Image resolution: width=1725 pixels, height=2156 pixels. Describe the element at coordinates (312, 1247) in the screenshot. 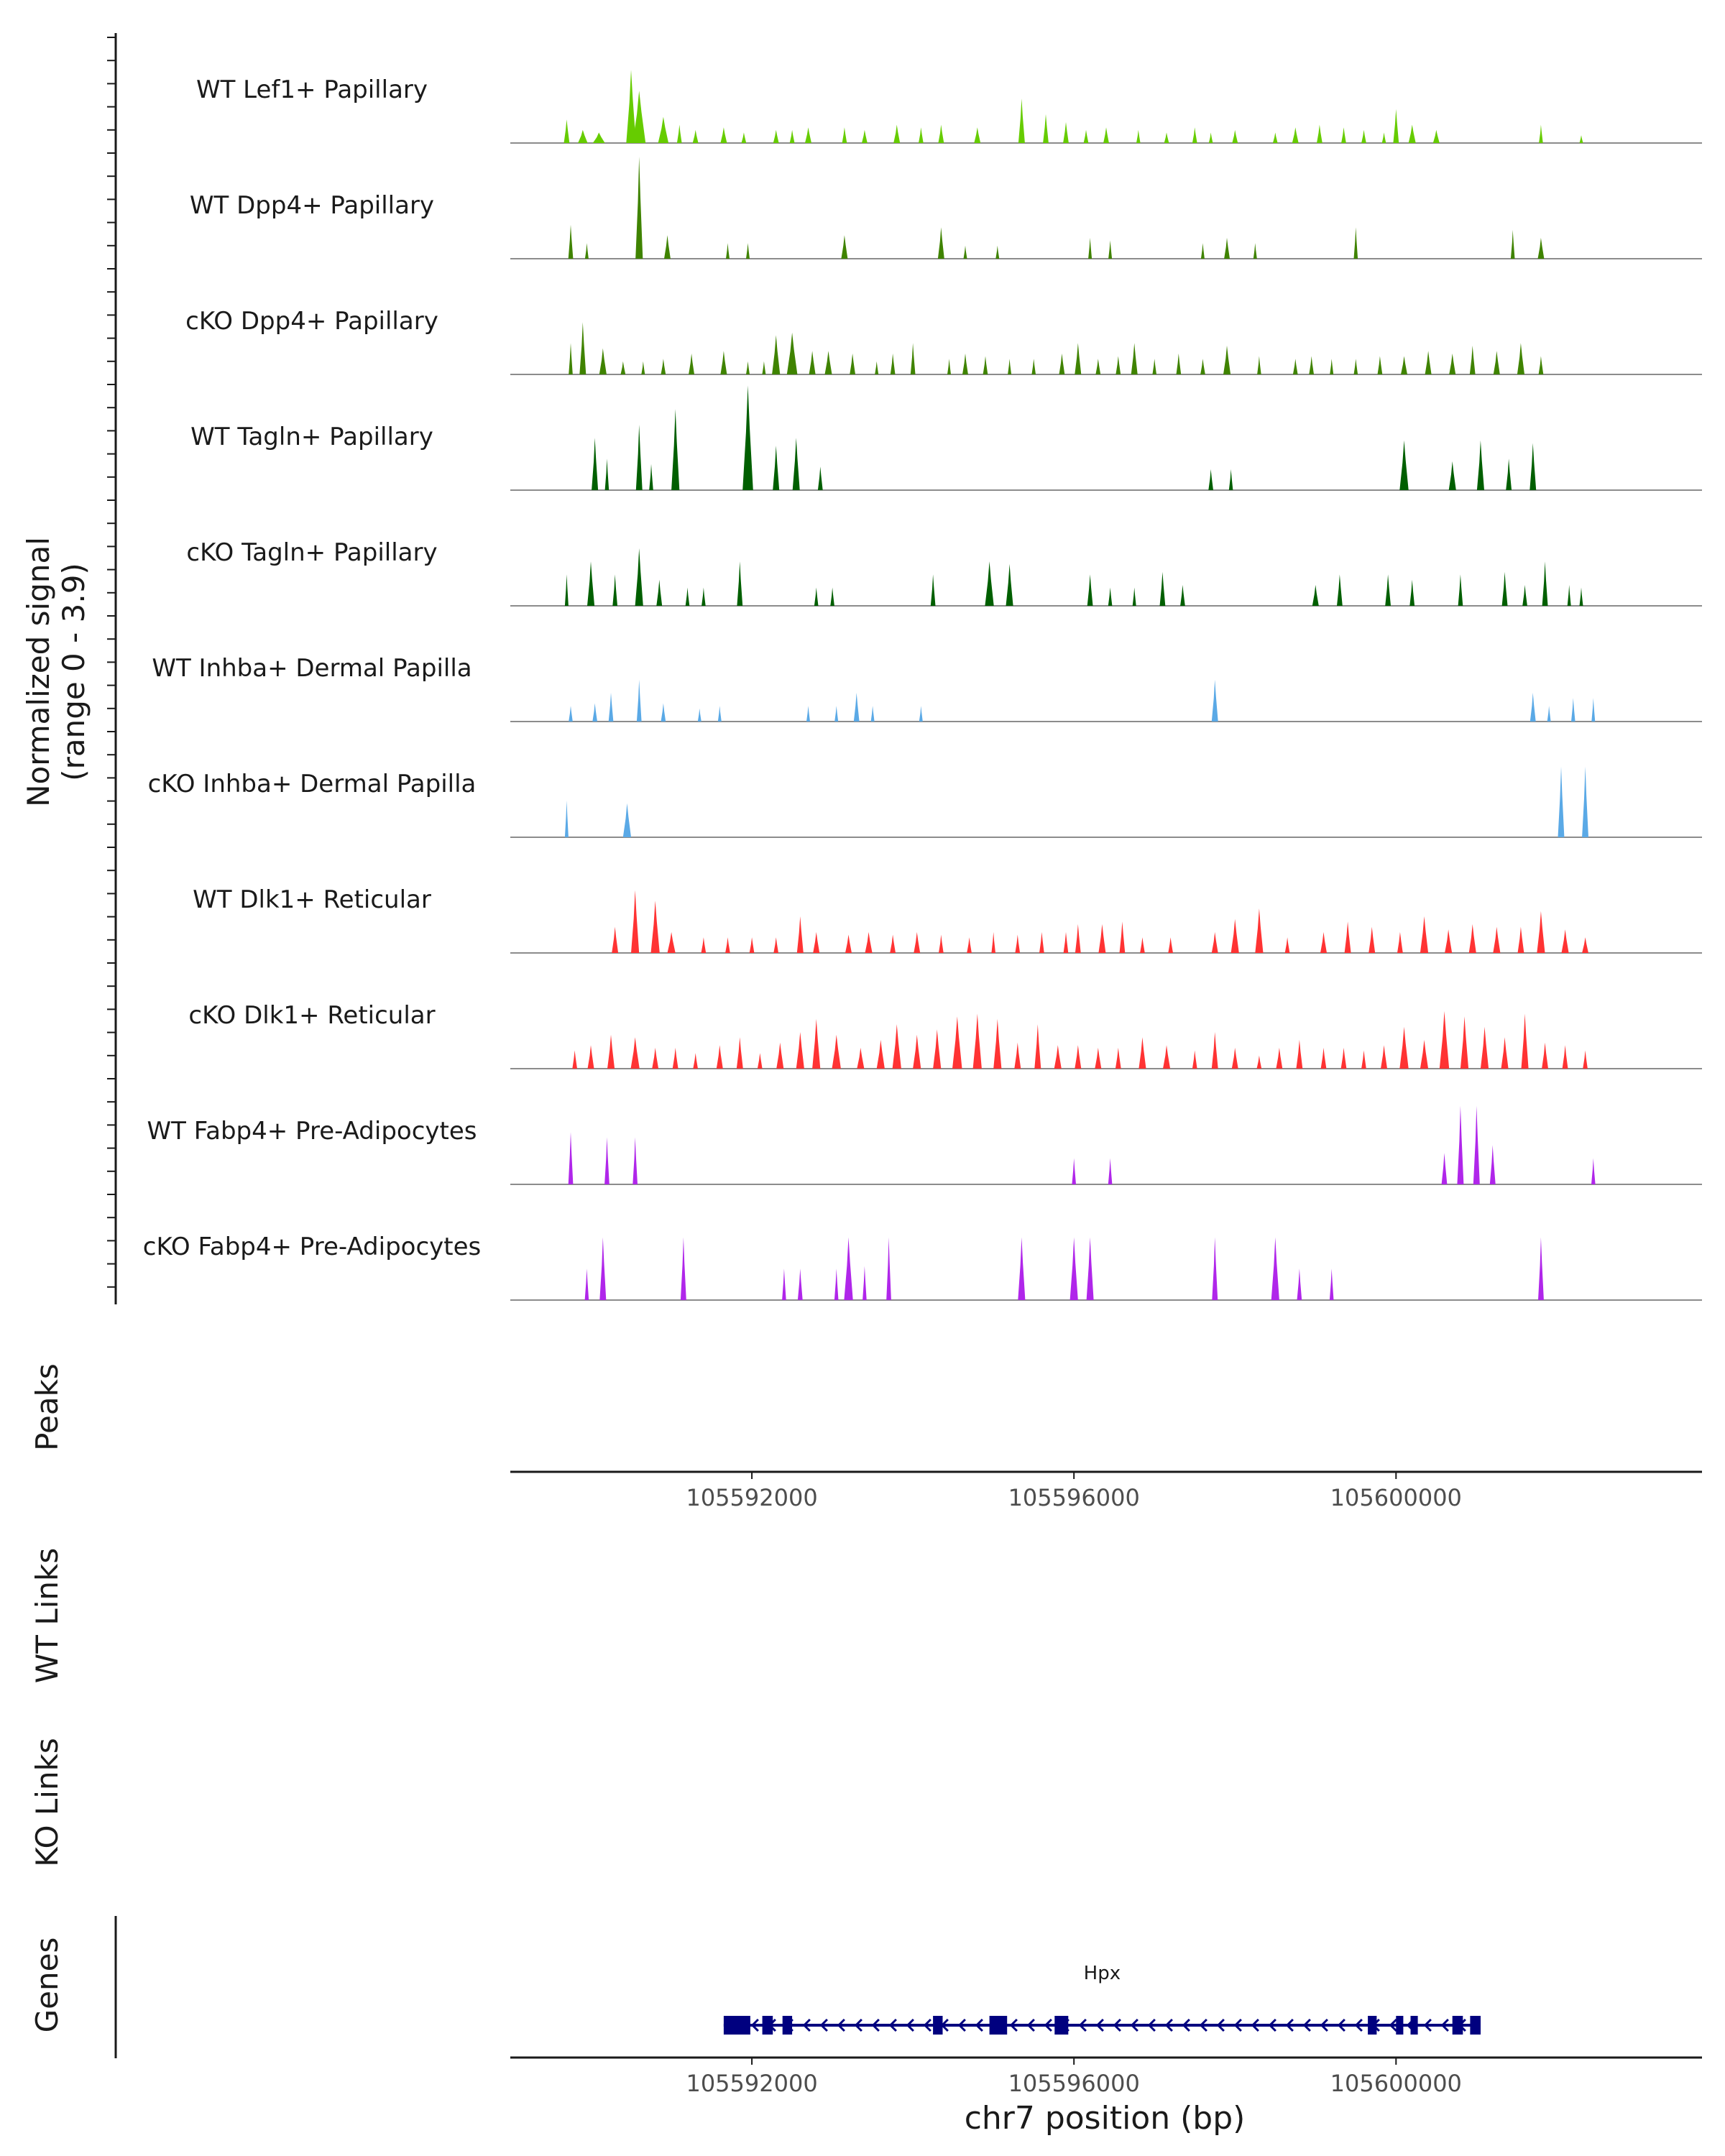

I see `track-label-cko-fabp4-pre-adipocytes: cKO Fabp4+ Pre-Adipocytes` at that location.